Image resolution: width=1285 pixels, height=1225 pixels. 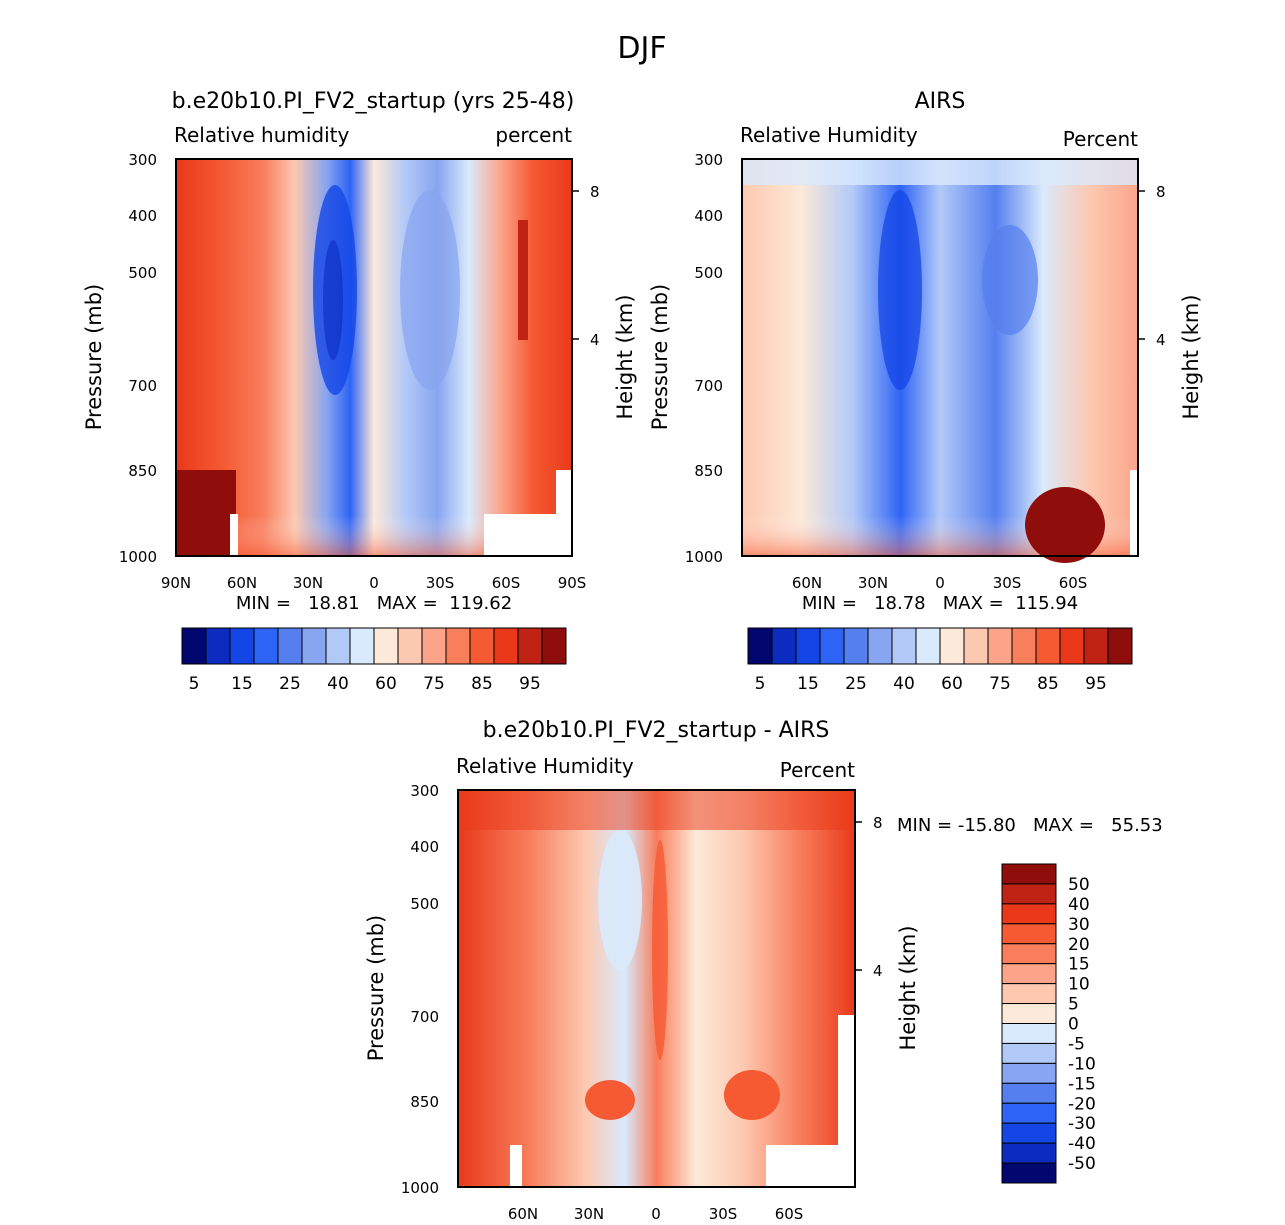 I want to click on panel-model-title: b.e20b10.PI_FV2_startup (yrs 25-48), so click(x=373, y=101).